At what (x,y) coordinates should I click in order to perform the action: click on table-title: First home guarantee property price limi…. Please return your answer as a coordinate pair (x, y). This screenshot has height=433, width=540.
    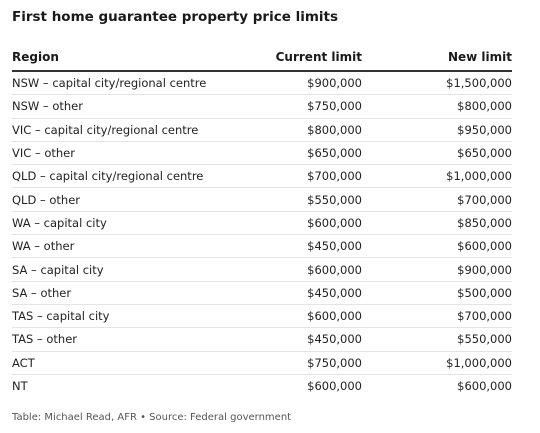
    Looking at the image, I should click on (175, 17).